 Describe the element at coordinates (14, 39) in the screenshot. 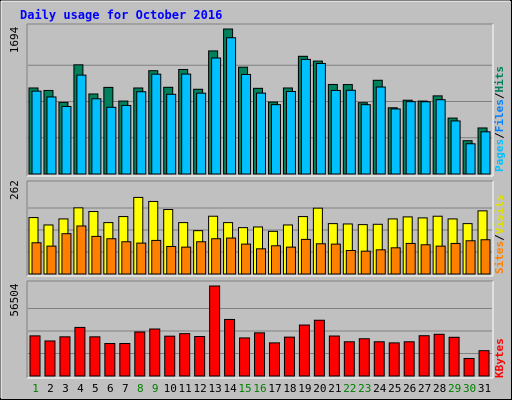

I see `hits-max-label: 1694` at that location.